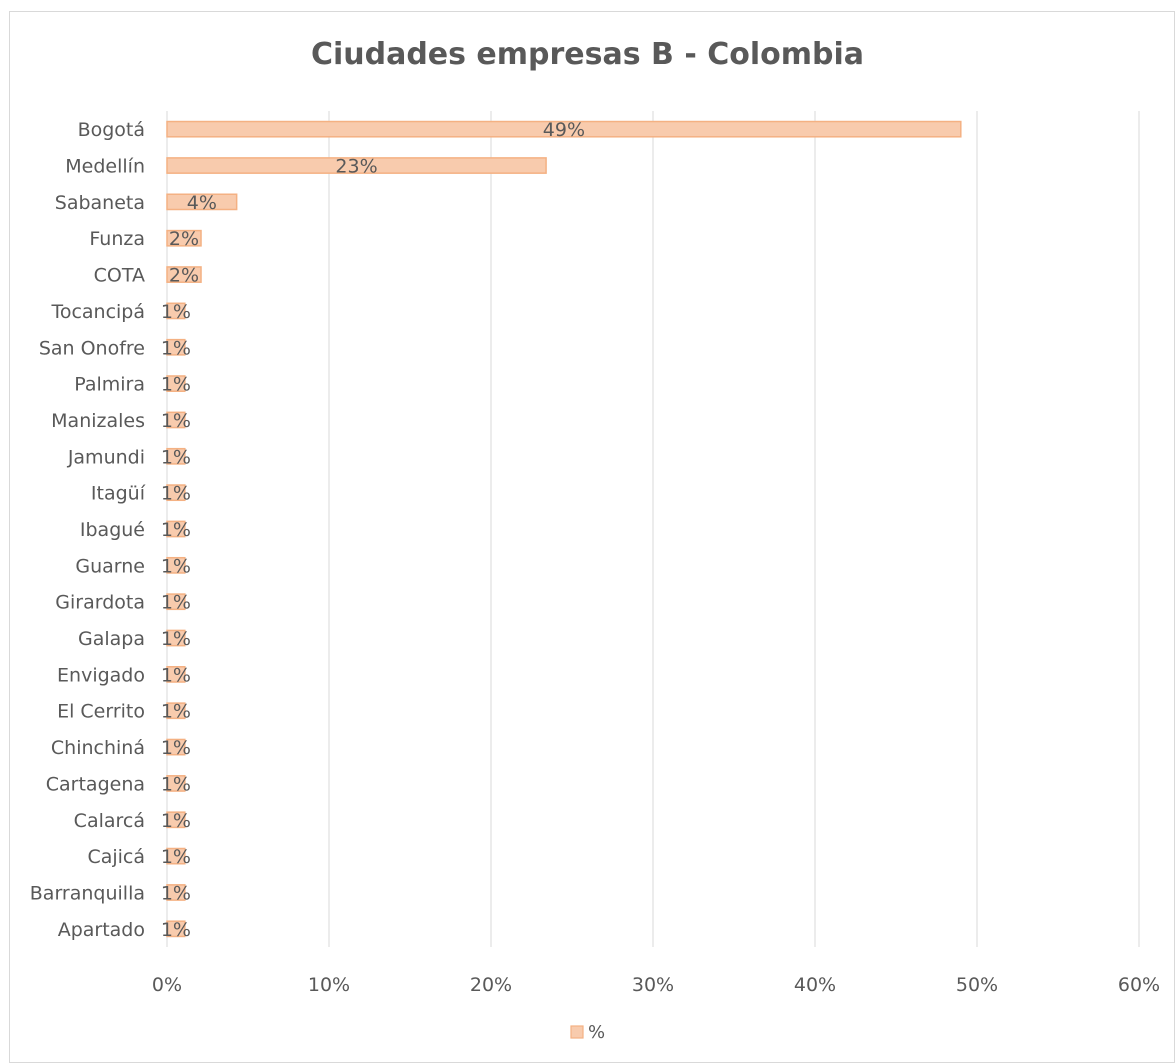  What do you see at coordinates (329, 985) in the screenshot?
I see `x-tick-label: 10%` at bounding box center [329, 985].